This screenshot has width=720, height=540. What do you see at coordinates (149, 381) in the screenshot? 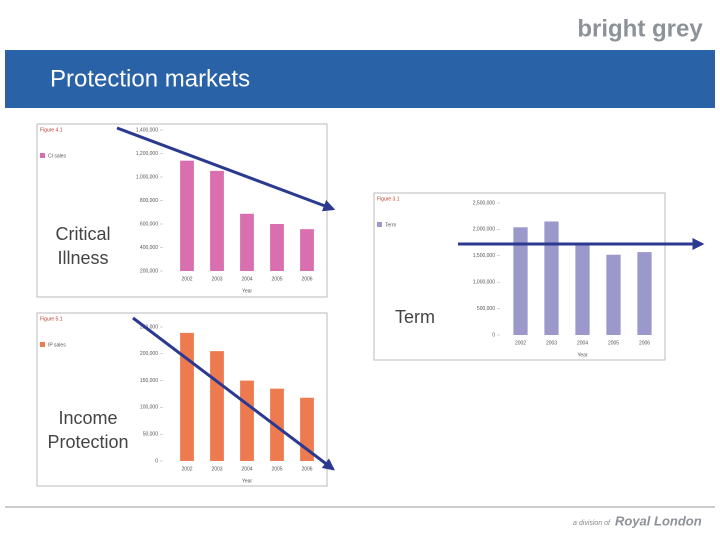
I see `y-tick-label: 150,000` at bounding box center [149, 381].